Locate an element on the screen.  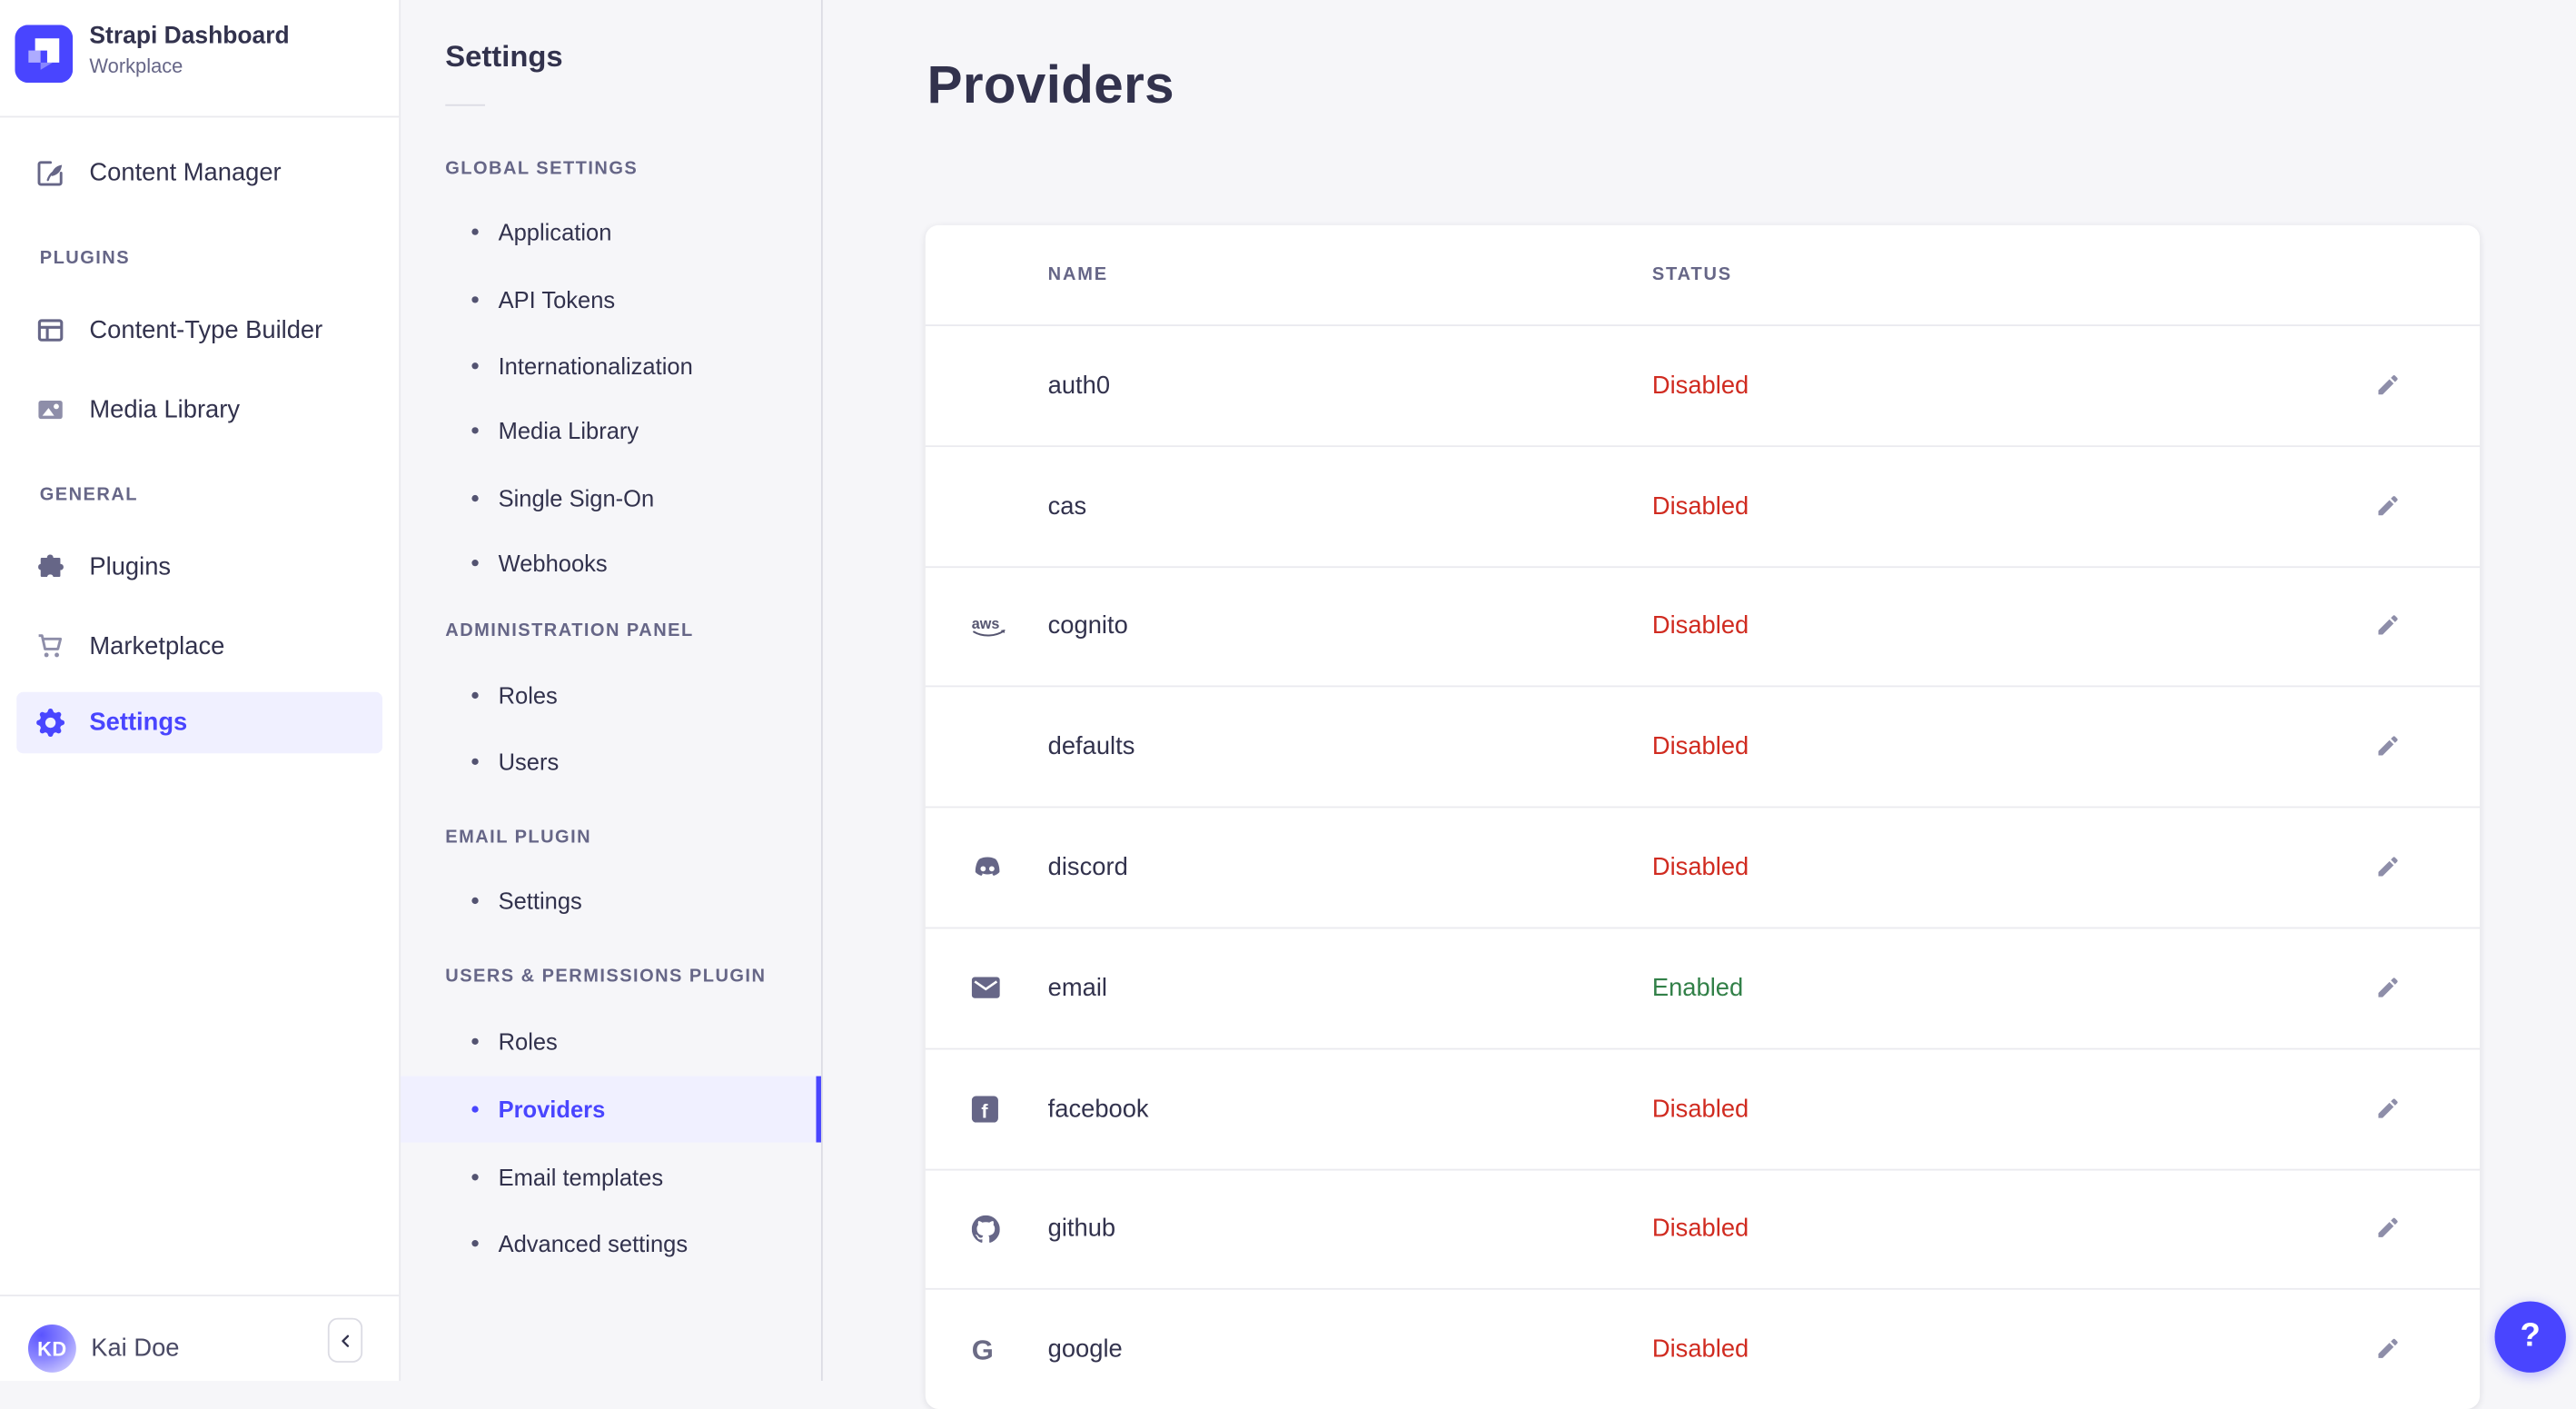
provider-name: google is located at coordinates (1085, 1349).